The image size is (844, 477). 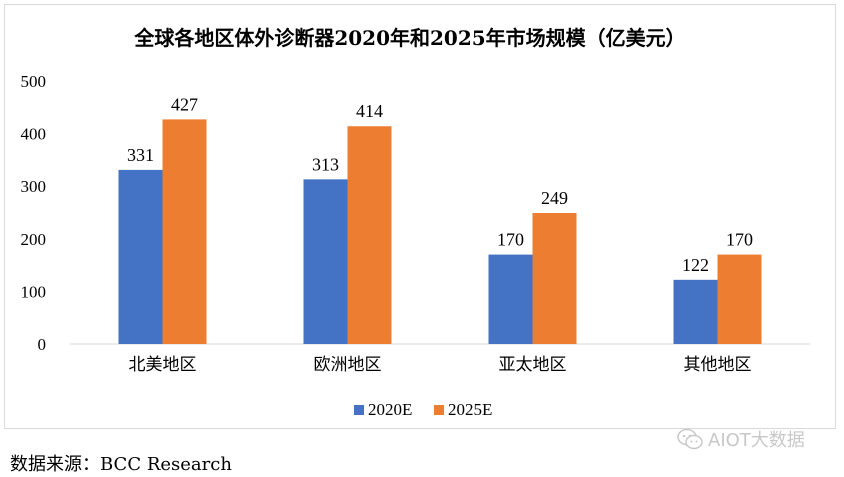 I want to click on bar-2020E-欧洲地区, so click(x=325, y=261).